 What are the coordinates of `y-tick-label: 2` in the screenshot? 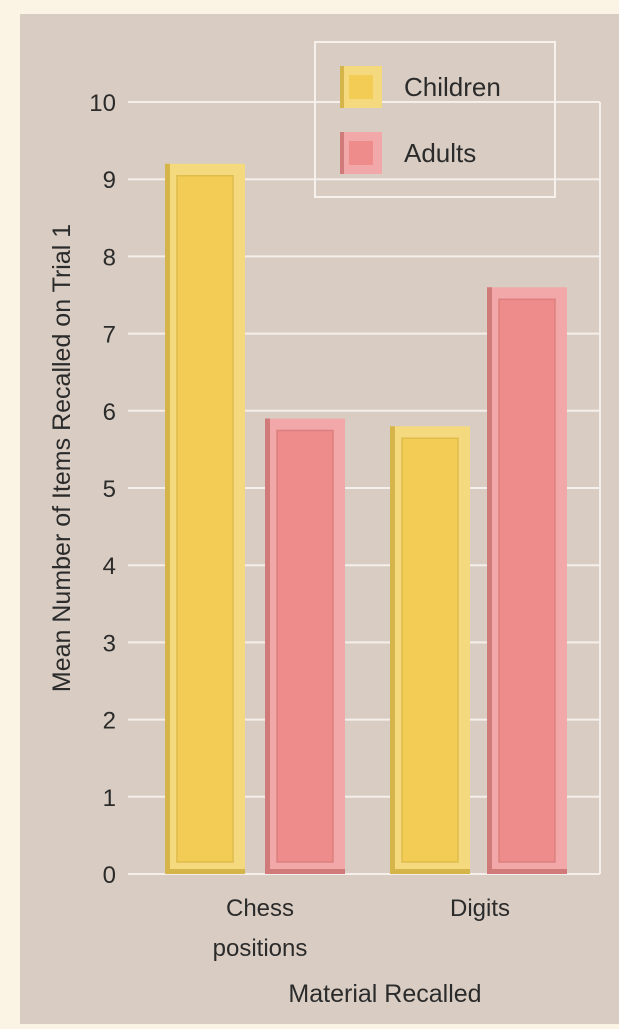 It's located at (109, 721).